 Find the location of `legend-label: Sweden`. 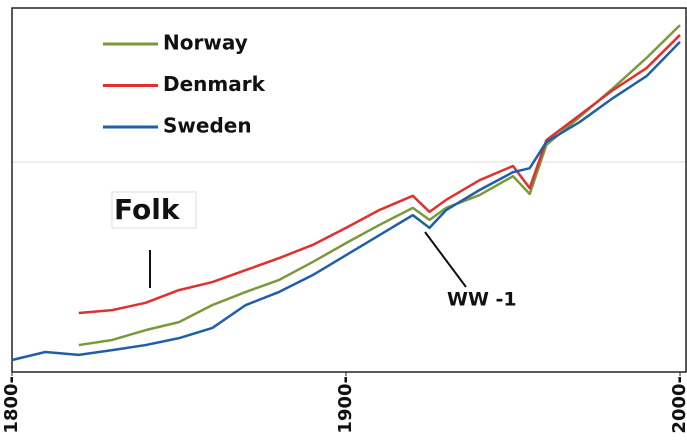

legend-label: Sweden is located at coordinates (207, 126).